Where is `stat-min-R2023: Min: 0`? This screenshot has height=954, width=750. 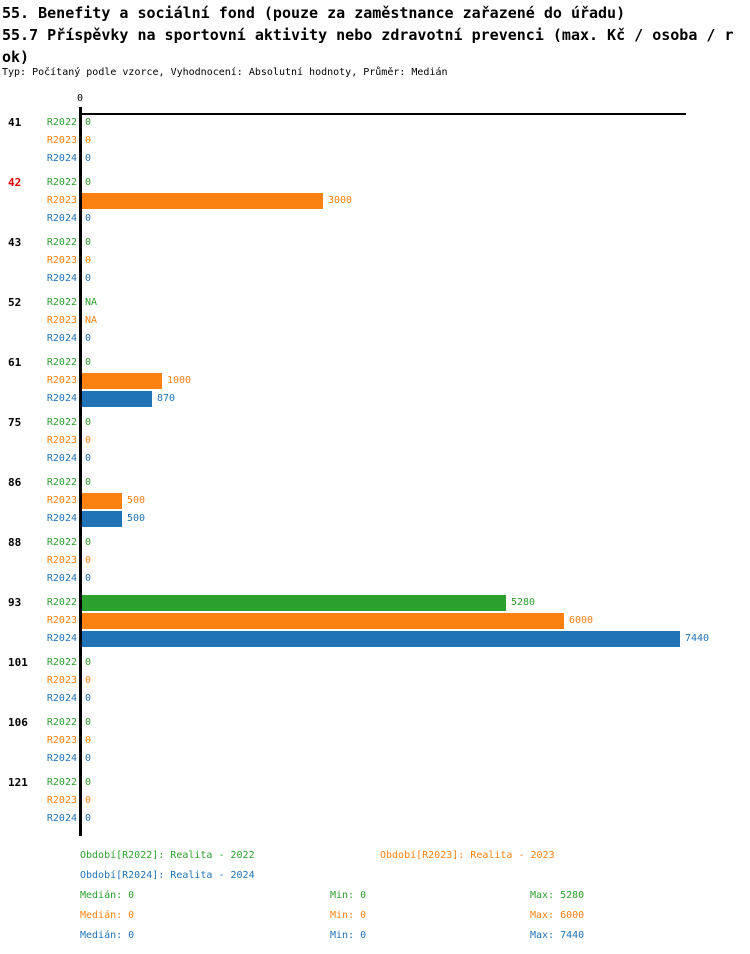 stat-min-R2023: Min: 0 is located at coordinates (348, 915).